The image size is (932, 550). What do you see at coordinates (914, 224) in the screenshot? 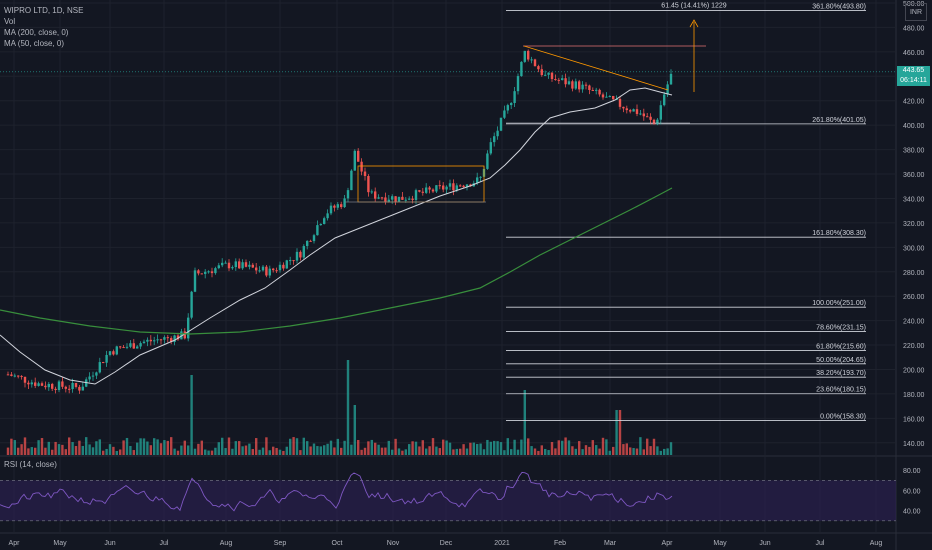
I see `price-tick-label: 320.00` at bounding box center [914, 224].